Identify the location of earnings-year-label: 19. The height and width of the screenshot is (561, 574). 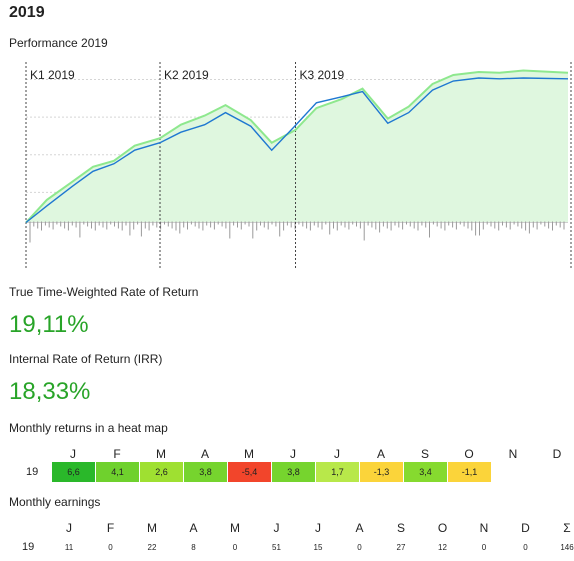
(28, 547).